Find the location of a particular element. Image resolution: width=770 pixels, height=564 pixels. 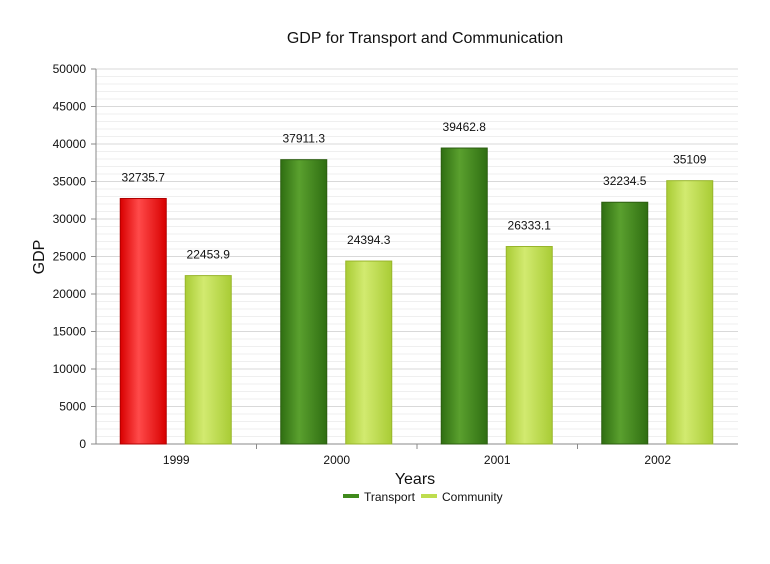

x-tick-label: 2002 is located at coordinates (657, 460).